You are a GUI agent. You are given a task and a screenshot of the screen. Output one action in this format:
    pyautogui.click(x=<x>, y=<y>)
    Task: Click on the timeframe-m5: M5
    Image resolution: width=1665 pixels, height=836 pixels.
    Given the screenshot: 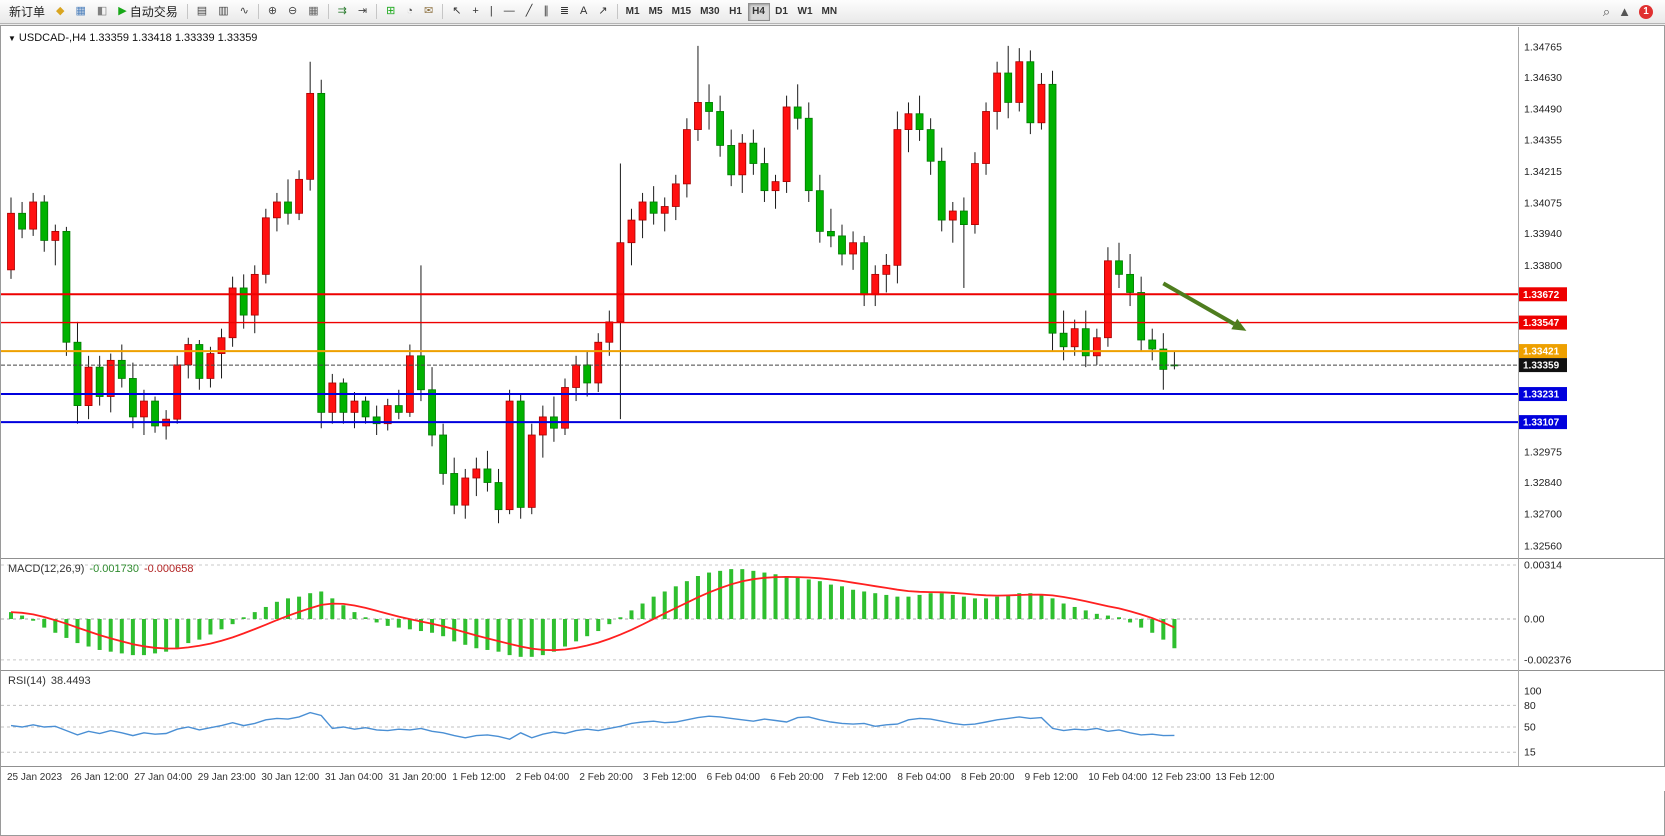 What is the action you would take?
    pyautogui.click(x=656, y=12)
    